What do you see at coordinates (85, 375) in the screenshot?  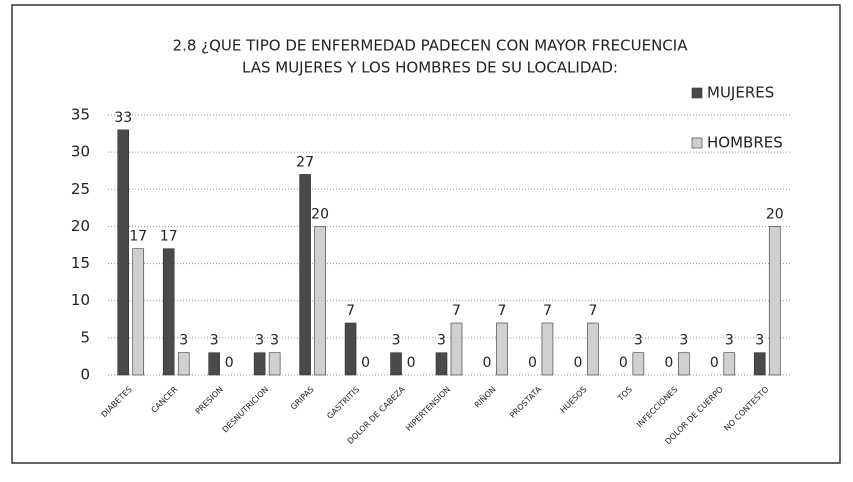 I see `y-tick-label: 0` at bounding box center [85, 375].